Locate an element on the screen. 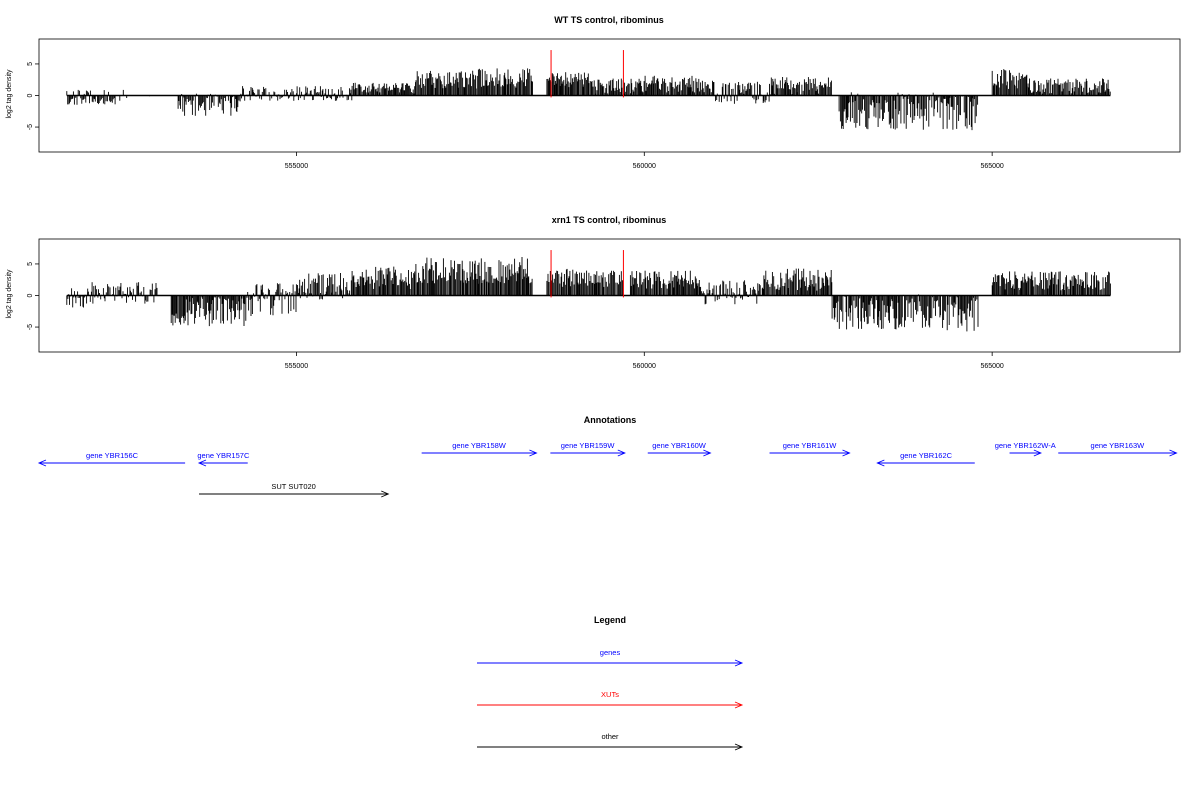 The width and height of the screenshot is (1200, 800). feature-label: gene YBR160W is located at coordinates (679, 445).